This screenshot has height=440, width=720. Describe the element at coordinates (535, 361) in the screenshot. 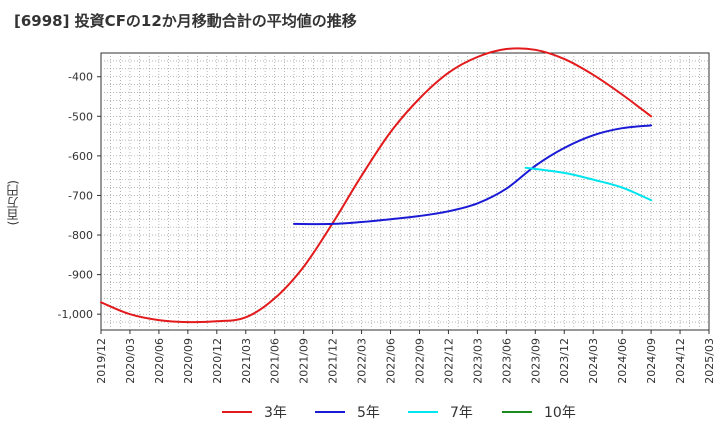

I see `x-tick-label: 2023/09` at that location.